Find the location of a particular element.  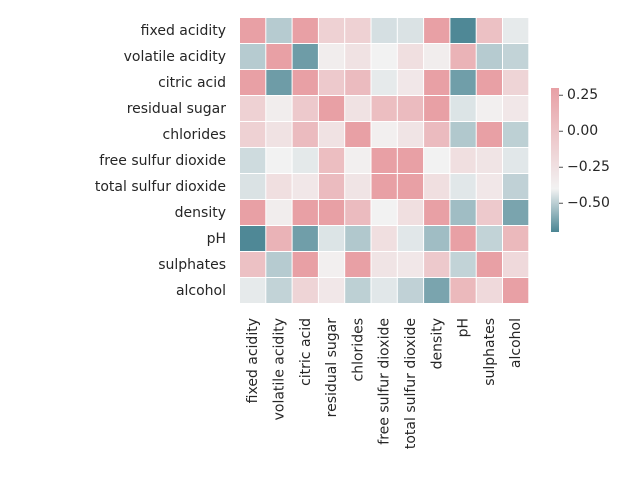

column-tick-label: fixed acidity is located at coordinates (253, 360).